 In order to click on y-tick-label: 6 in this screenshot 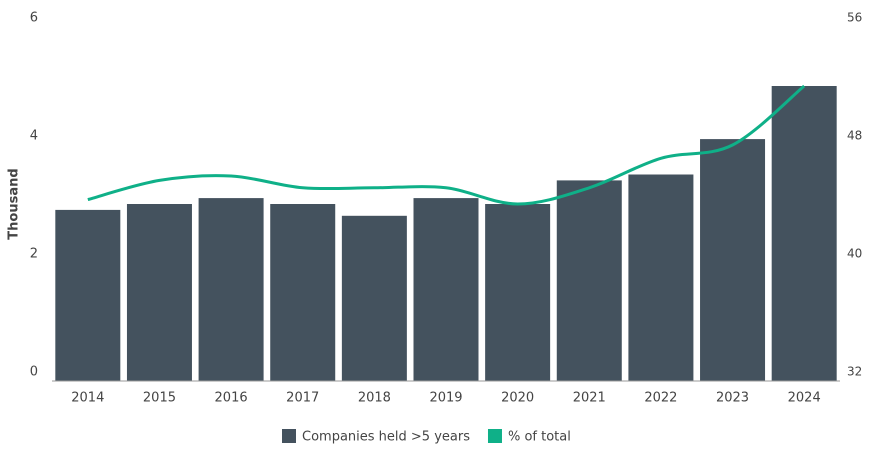, I will do `click(34, 18)`.